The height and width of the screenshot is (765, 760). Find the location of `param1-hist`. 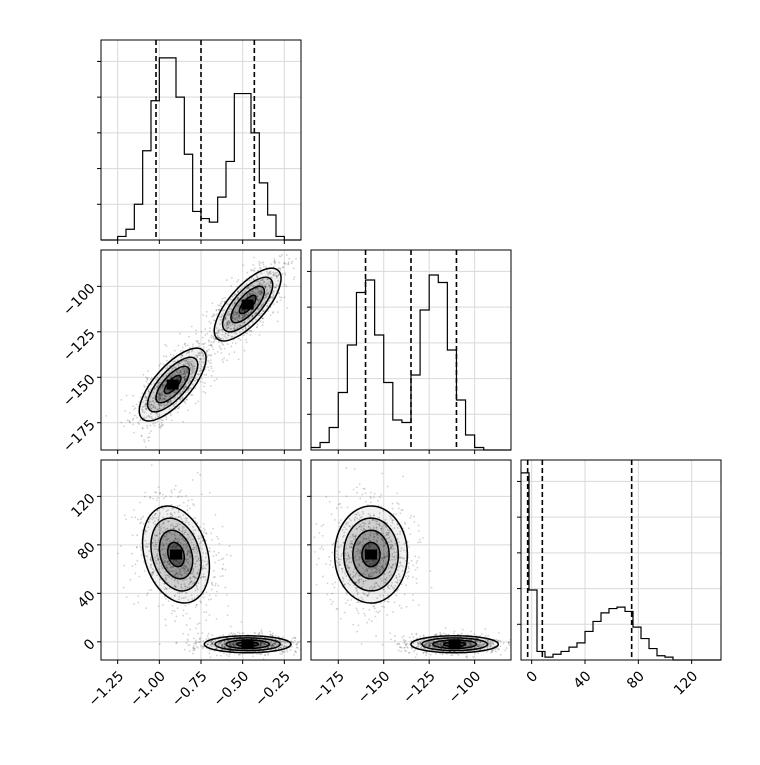

param1-hist is located at coordinates (409, 352).